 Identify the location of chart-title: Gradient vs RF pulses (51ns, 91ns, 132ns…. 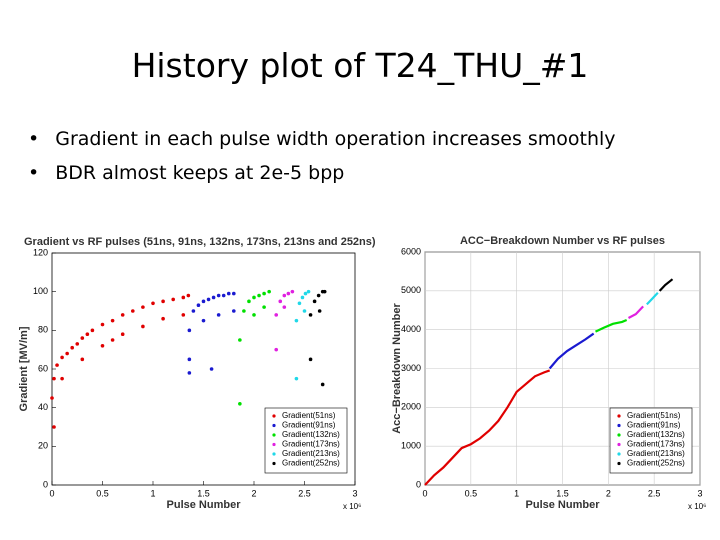
(200, 242).